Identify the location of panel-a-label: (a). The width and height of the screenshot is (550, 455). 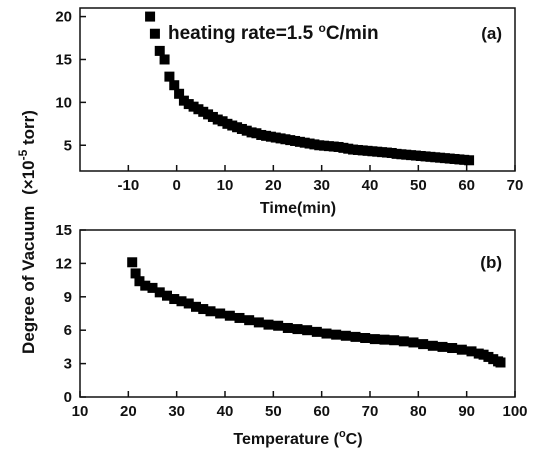
(491, 33).